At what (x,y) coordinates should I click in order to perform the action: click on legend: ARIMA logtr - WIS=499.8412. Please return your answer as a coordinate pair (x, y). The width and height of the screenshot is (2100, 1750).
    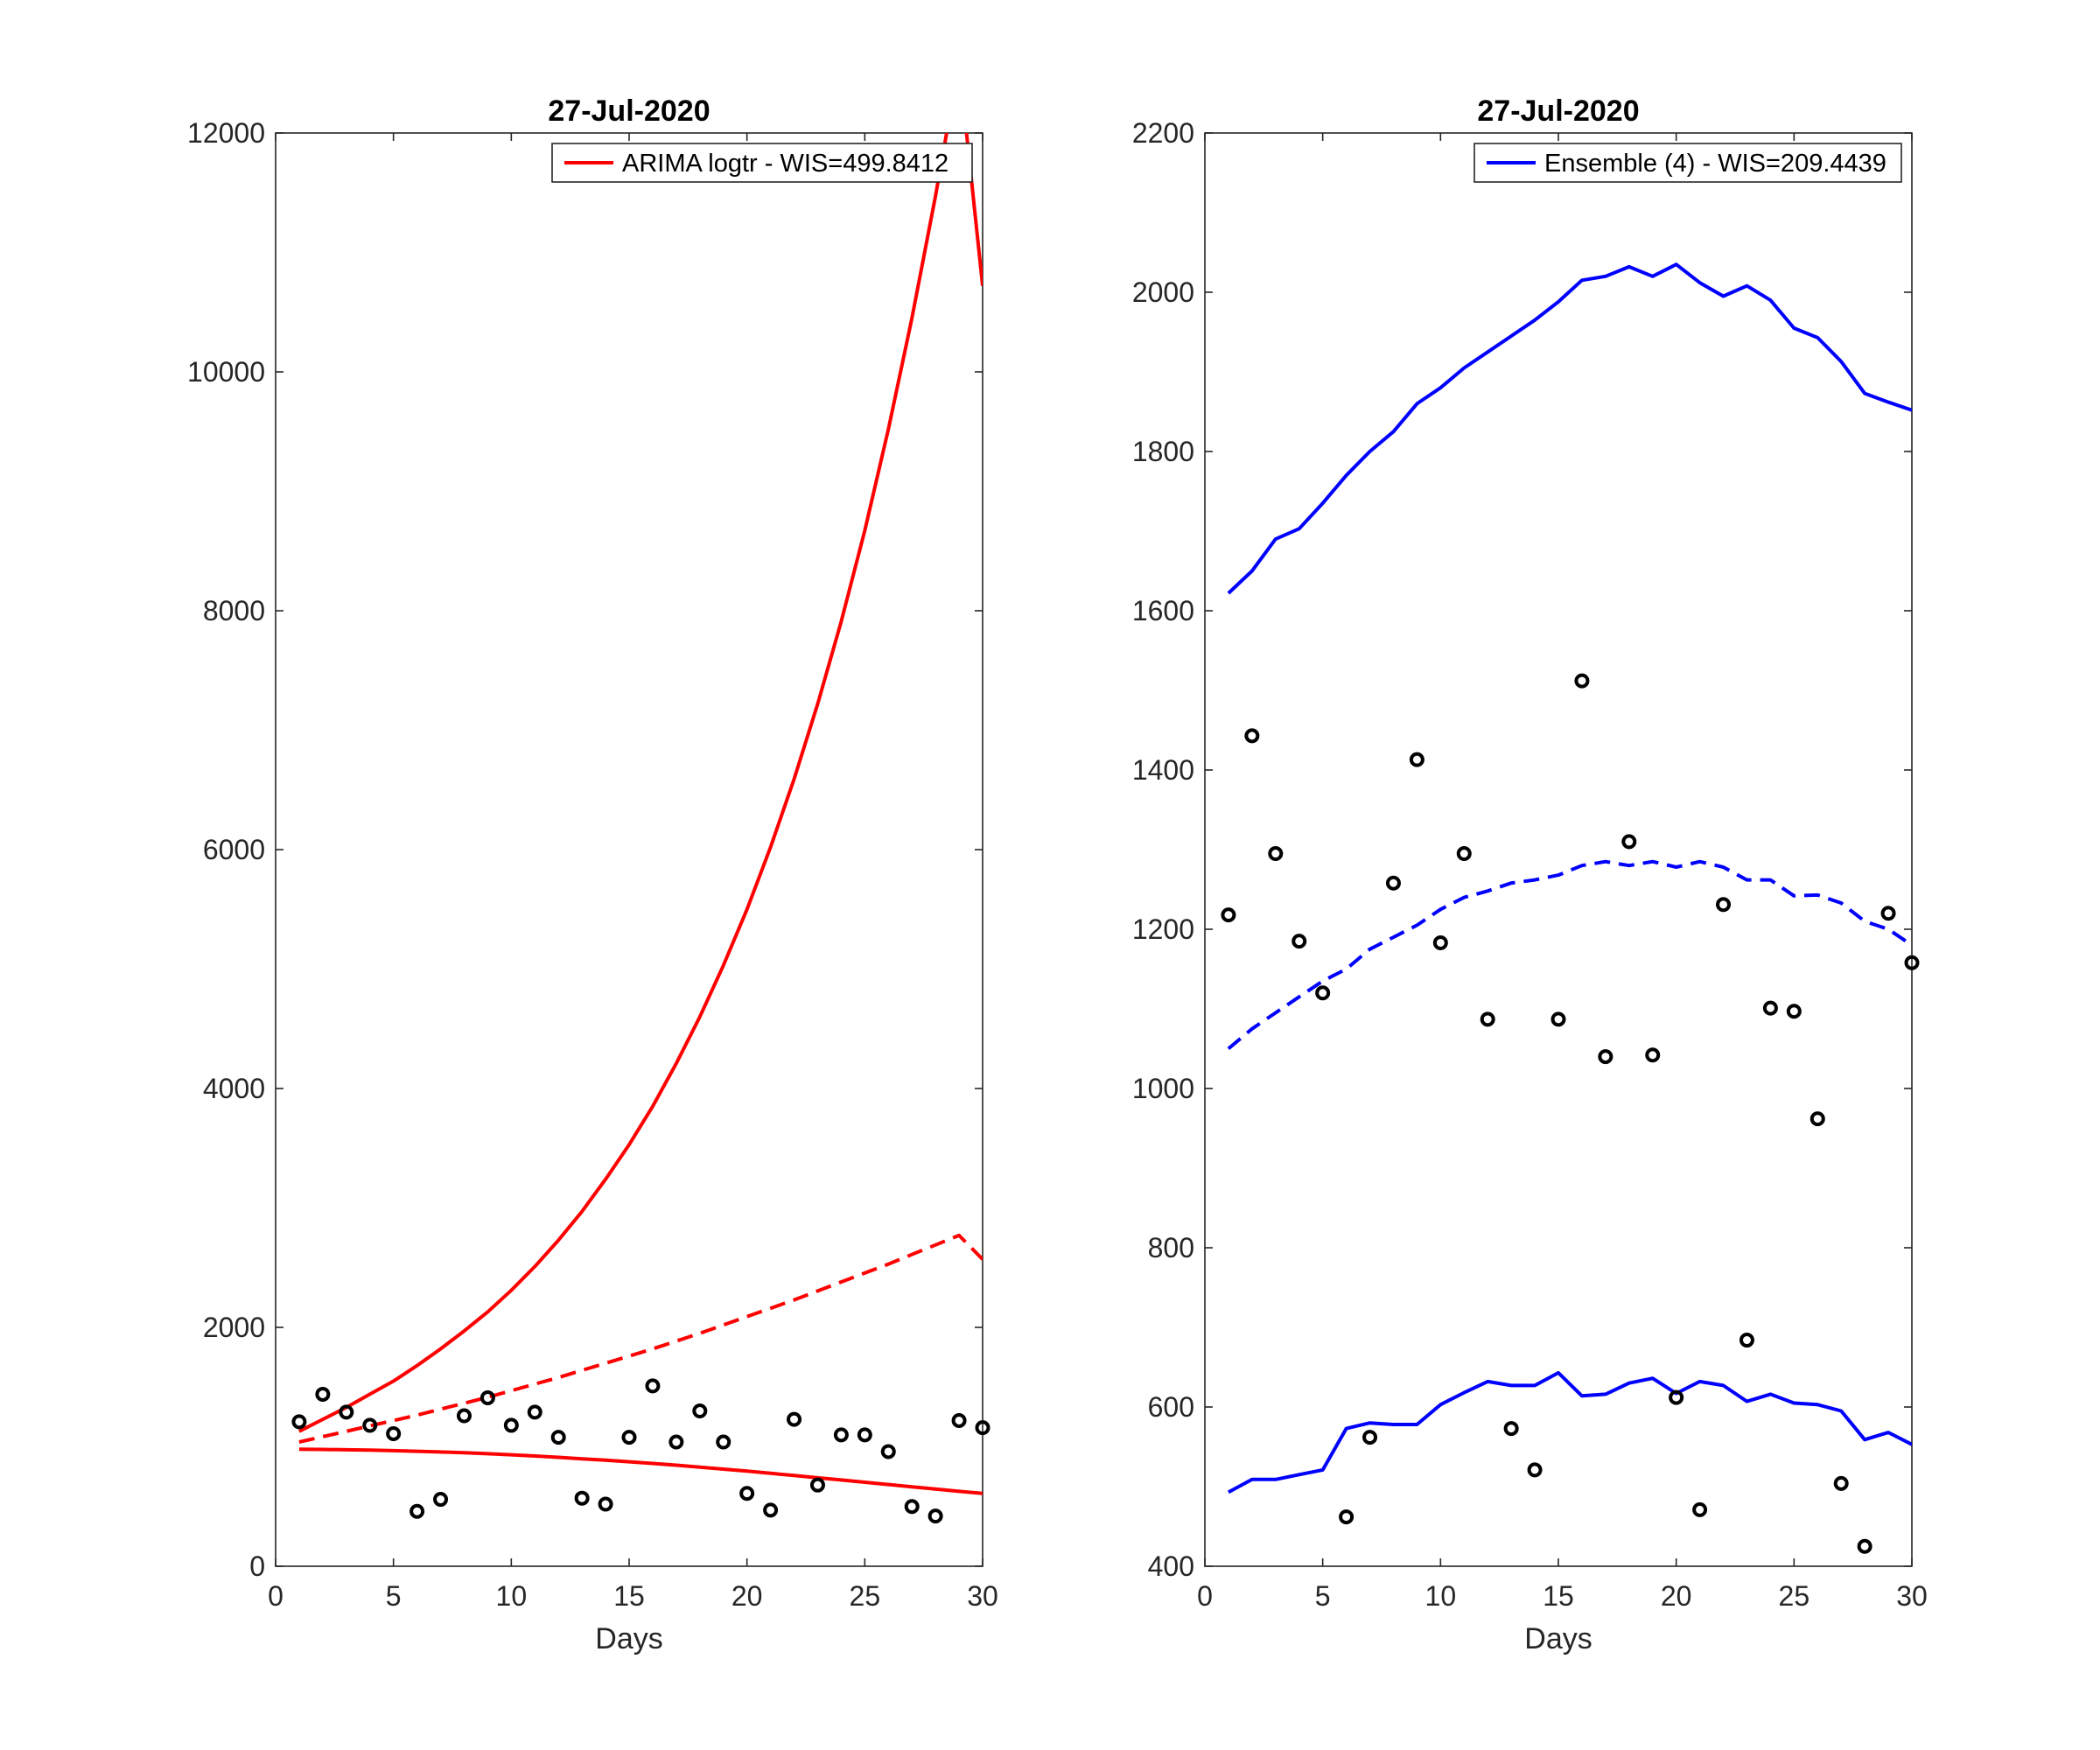
    Looking at the image, I should click on (762, 163).